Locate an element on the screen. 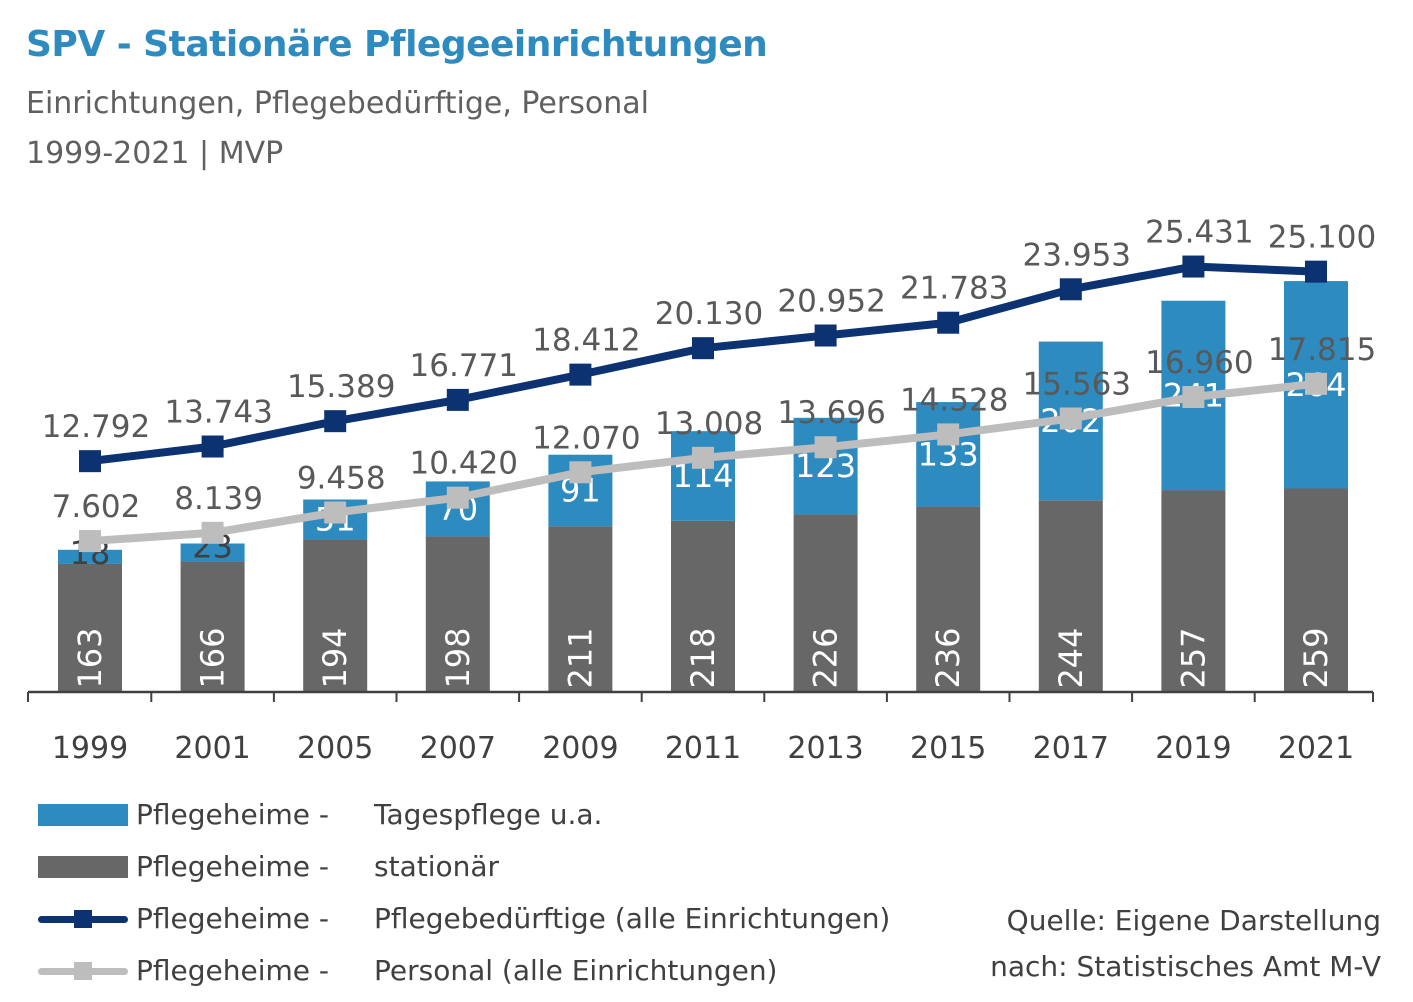  legend-label: Tagespflege u.a. is located at coordinates (488, 814).